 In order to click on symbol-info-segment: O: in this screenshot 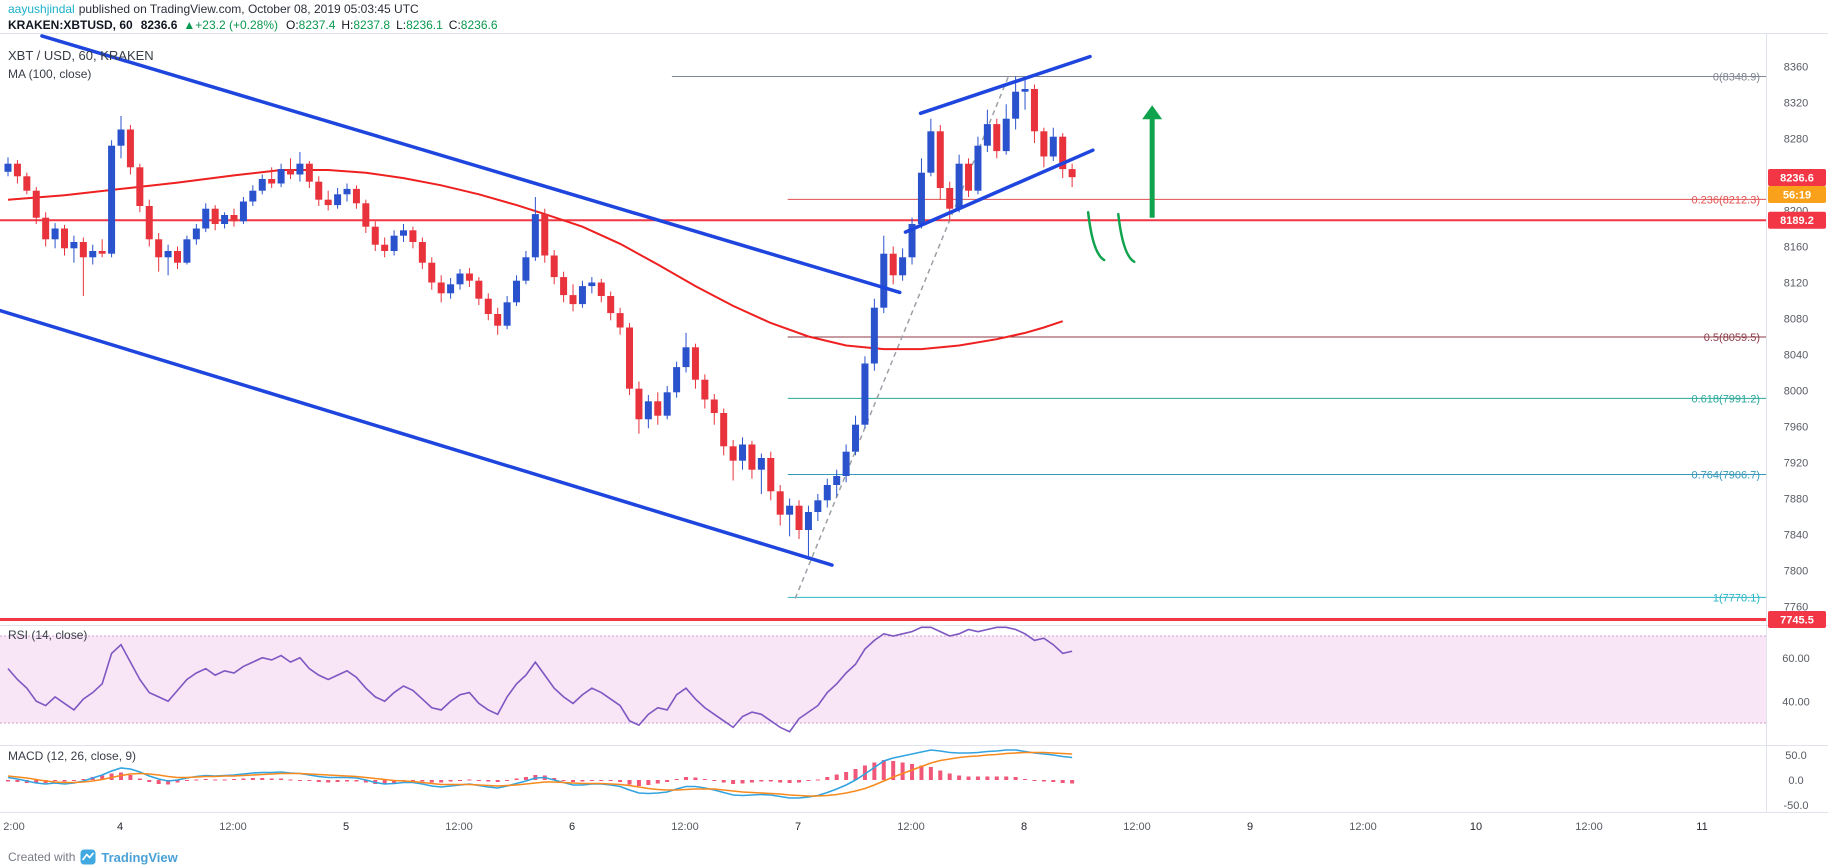, I will do `click(292, 25)`.